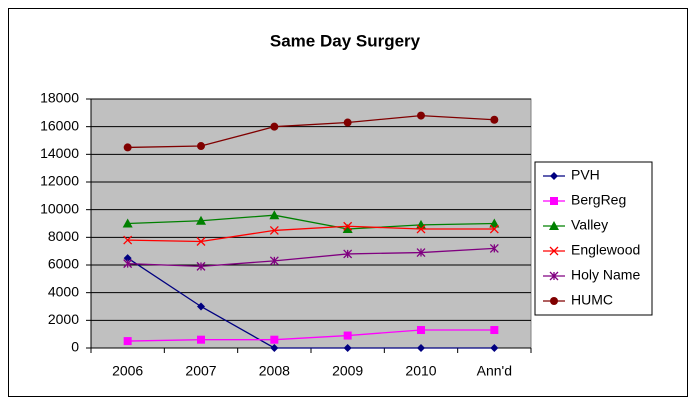 The image size is (697, 401). What do you see at coordinates (585, 175) in the screenshot?
I see `legend-label: PVH` at bounding box center [585, 175].